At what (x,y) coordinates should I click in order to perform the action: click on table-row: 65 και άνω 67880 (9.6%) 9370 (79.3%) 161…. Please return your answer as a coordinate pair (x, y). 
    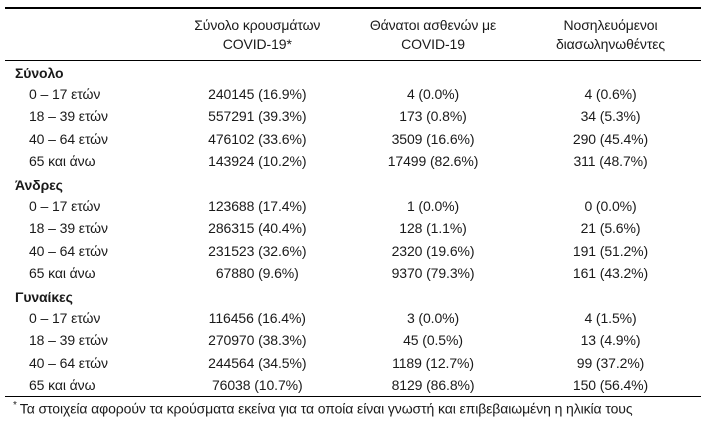
    Looking at the image, I should click on (353, 273).